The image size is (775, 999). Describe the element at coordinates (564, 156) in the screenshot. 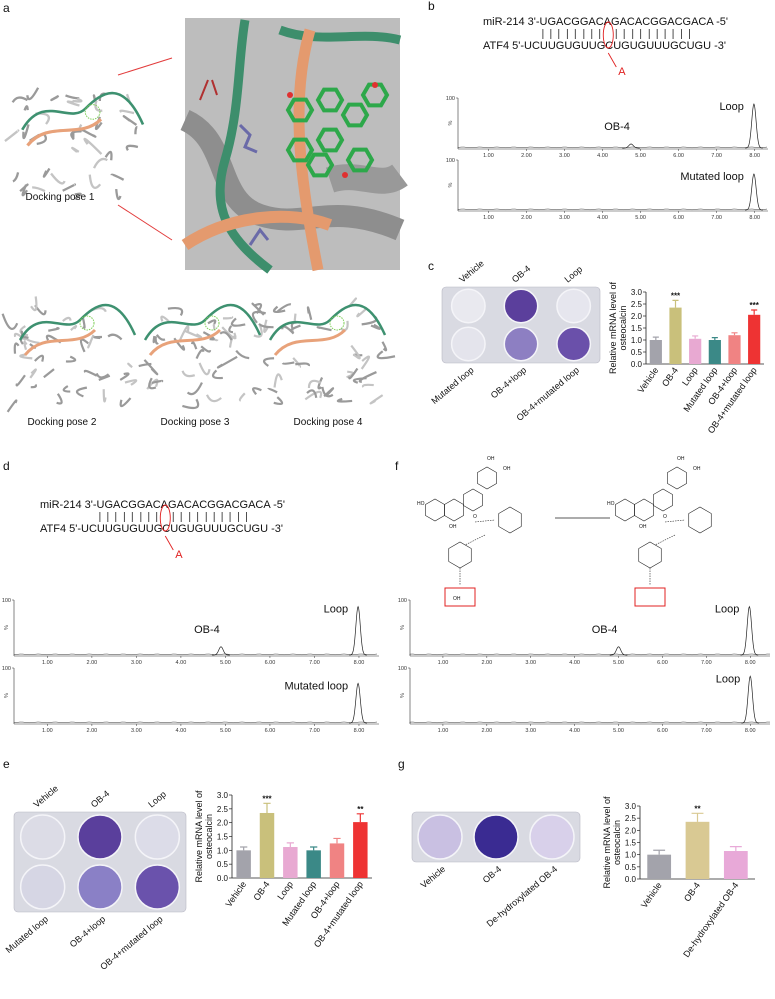

I see `x-tick-label: 3.00` at that location.